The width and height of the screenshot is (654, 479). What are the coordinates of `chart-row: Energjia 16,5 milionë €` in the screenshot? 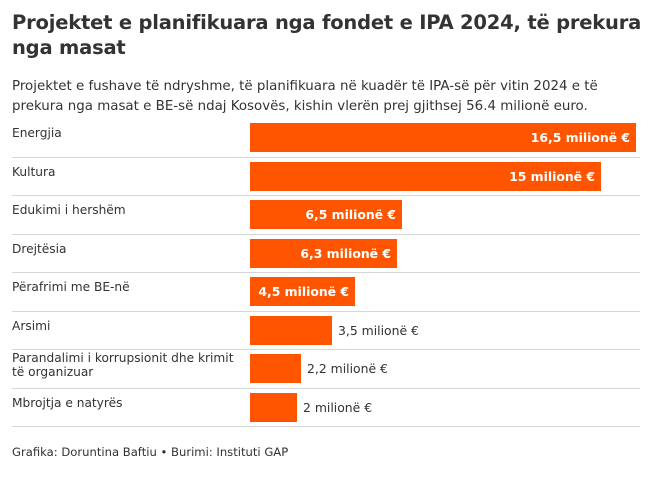 It's located at (320, 138).